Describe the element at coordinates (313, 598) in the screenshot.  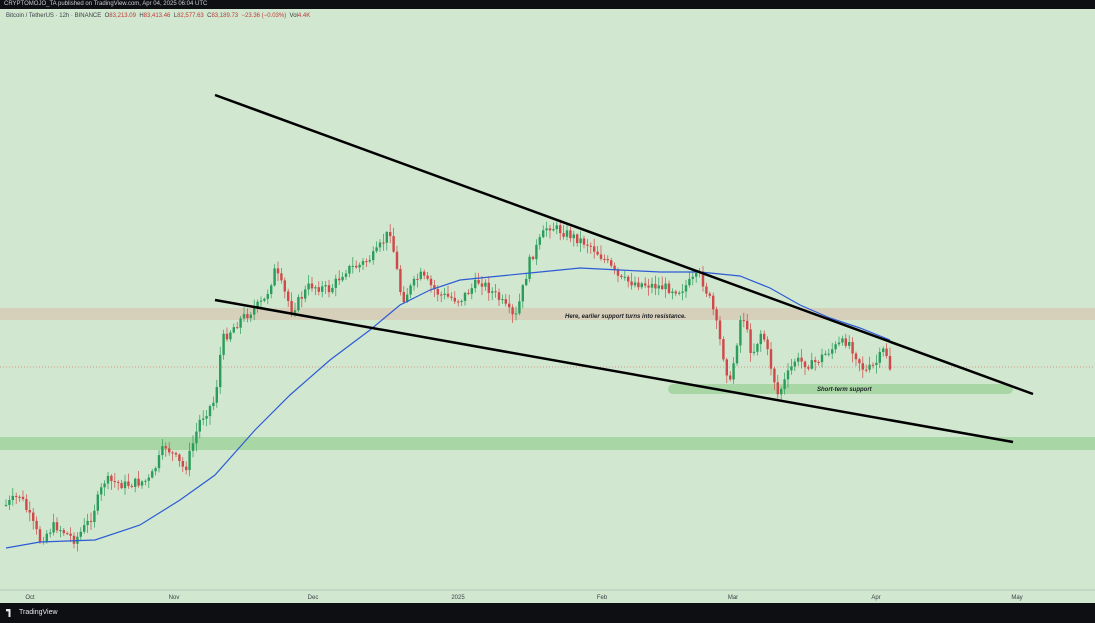
I see `x-tick-label: Dec` at that location.